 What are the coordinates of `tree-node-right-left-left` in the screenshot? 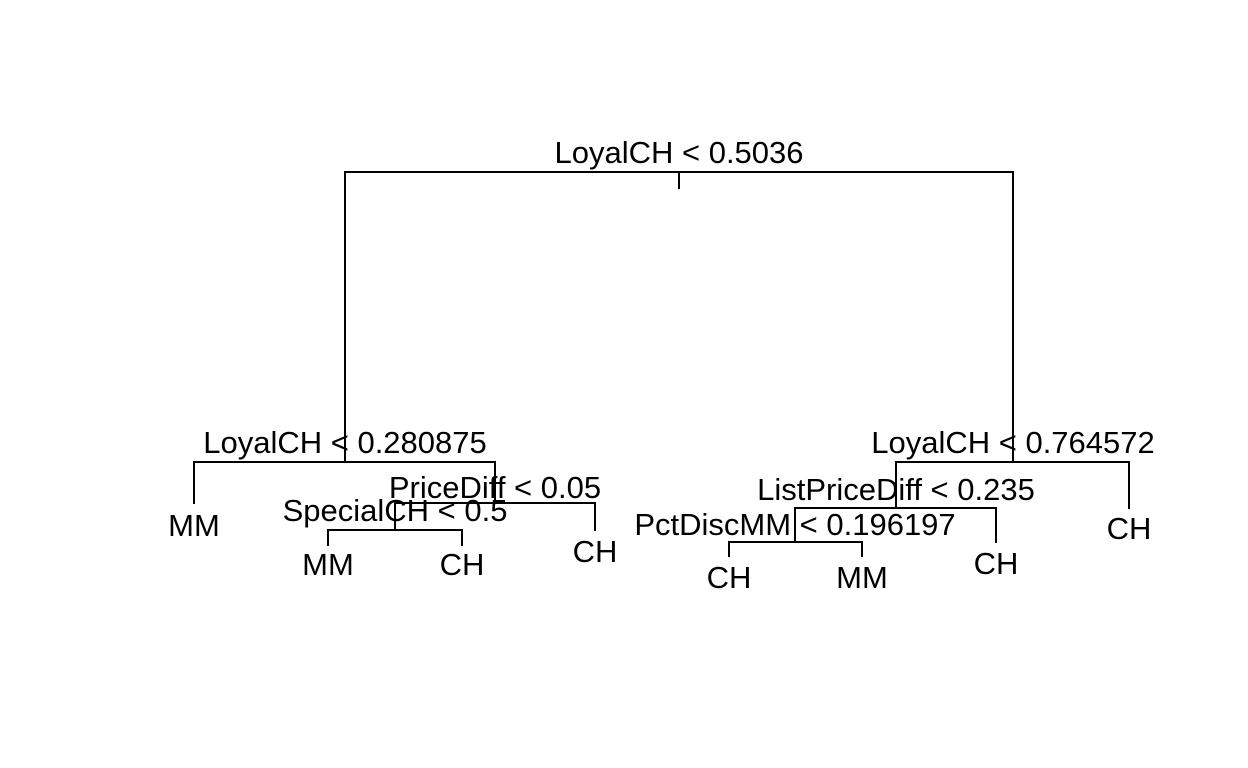 It's located at (795, 549).